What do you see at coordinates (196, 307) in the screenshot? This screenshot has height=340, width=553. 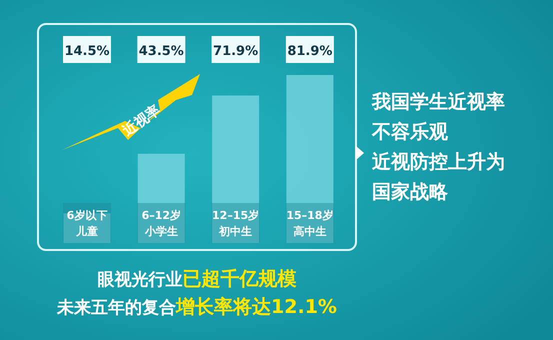 I see `text: 未来五年的复合增长率将达12.1%` at bounding box center [196, 307].